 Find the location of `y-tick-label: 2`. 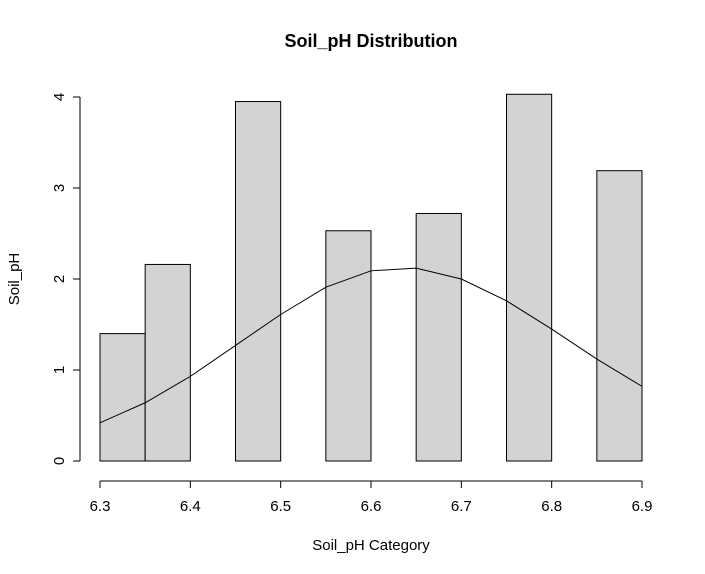

y-tick-label: 2 is located at coordinates (59, 279).